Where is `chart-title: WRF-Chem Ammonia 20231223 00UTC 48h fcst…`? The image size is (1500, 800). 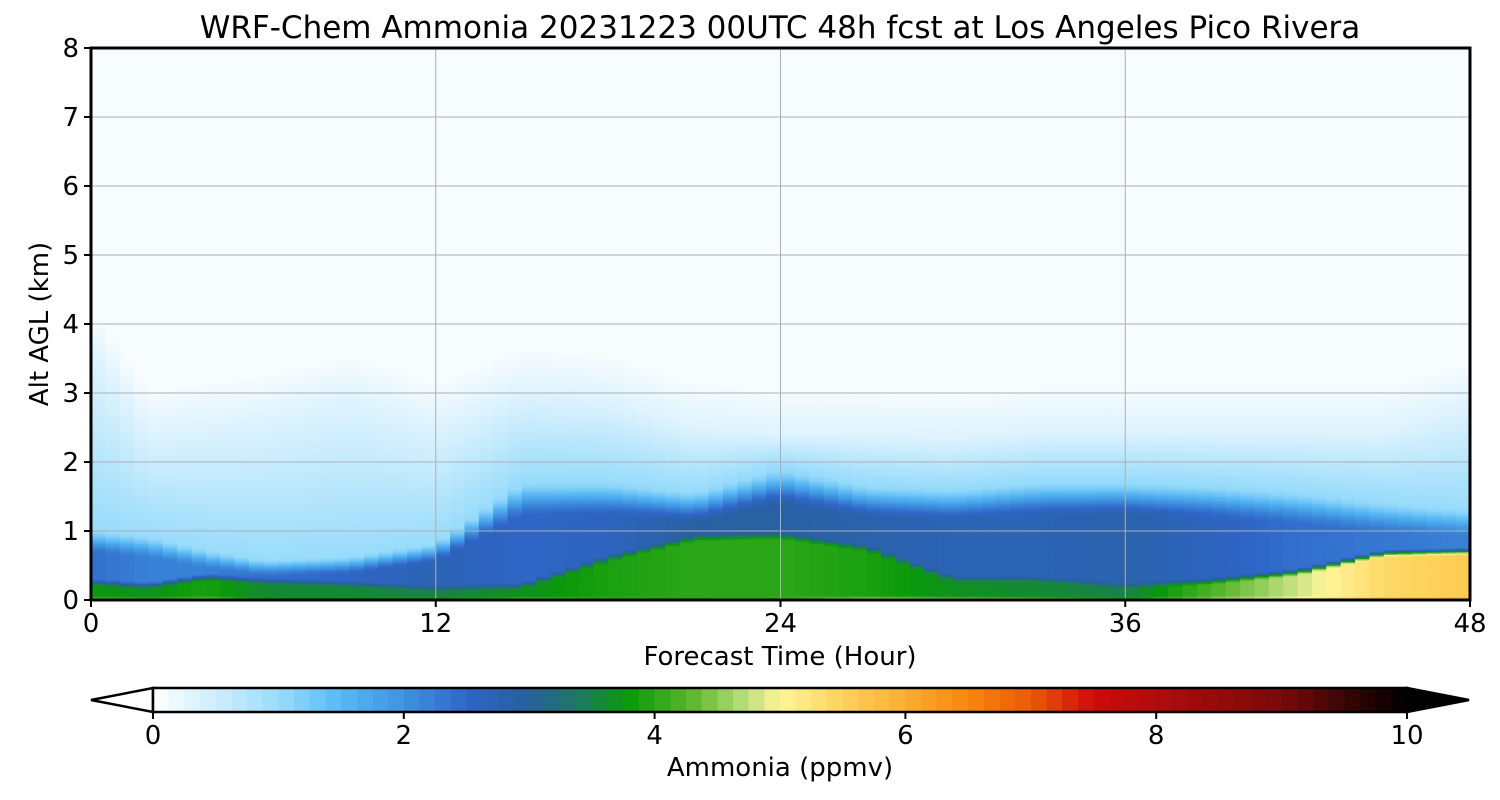 chart-title: WRF-Chem Ammonia 20231223 00UTC 48h fcst… is located at coordinates (780, 28).